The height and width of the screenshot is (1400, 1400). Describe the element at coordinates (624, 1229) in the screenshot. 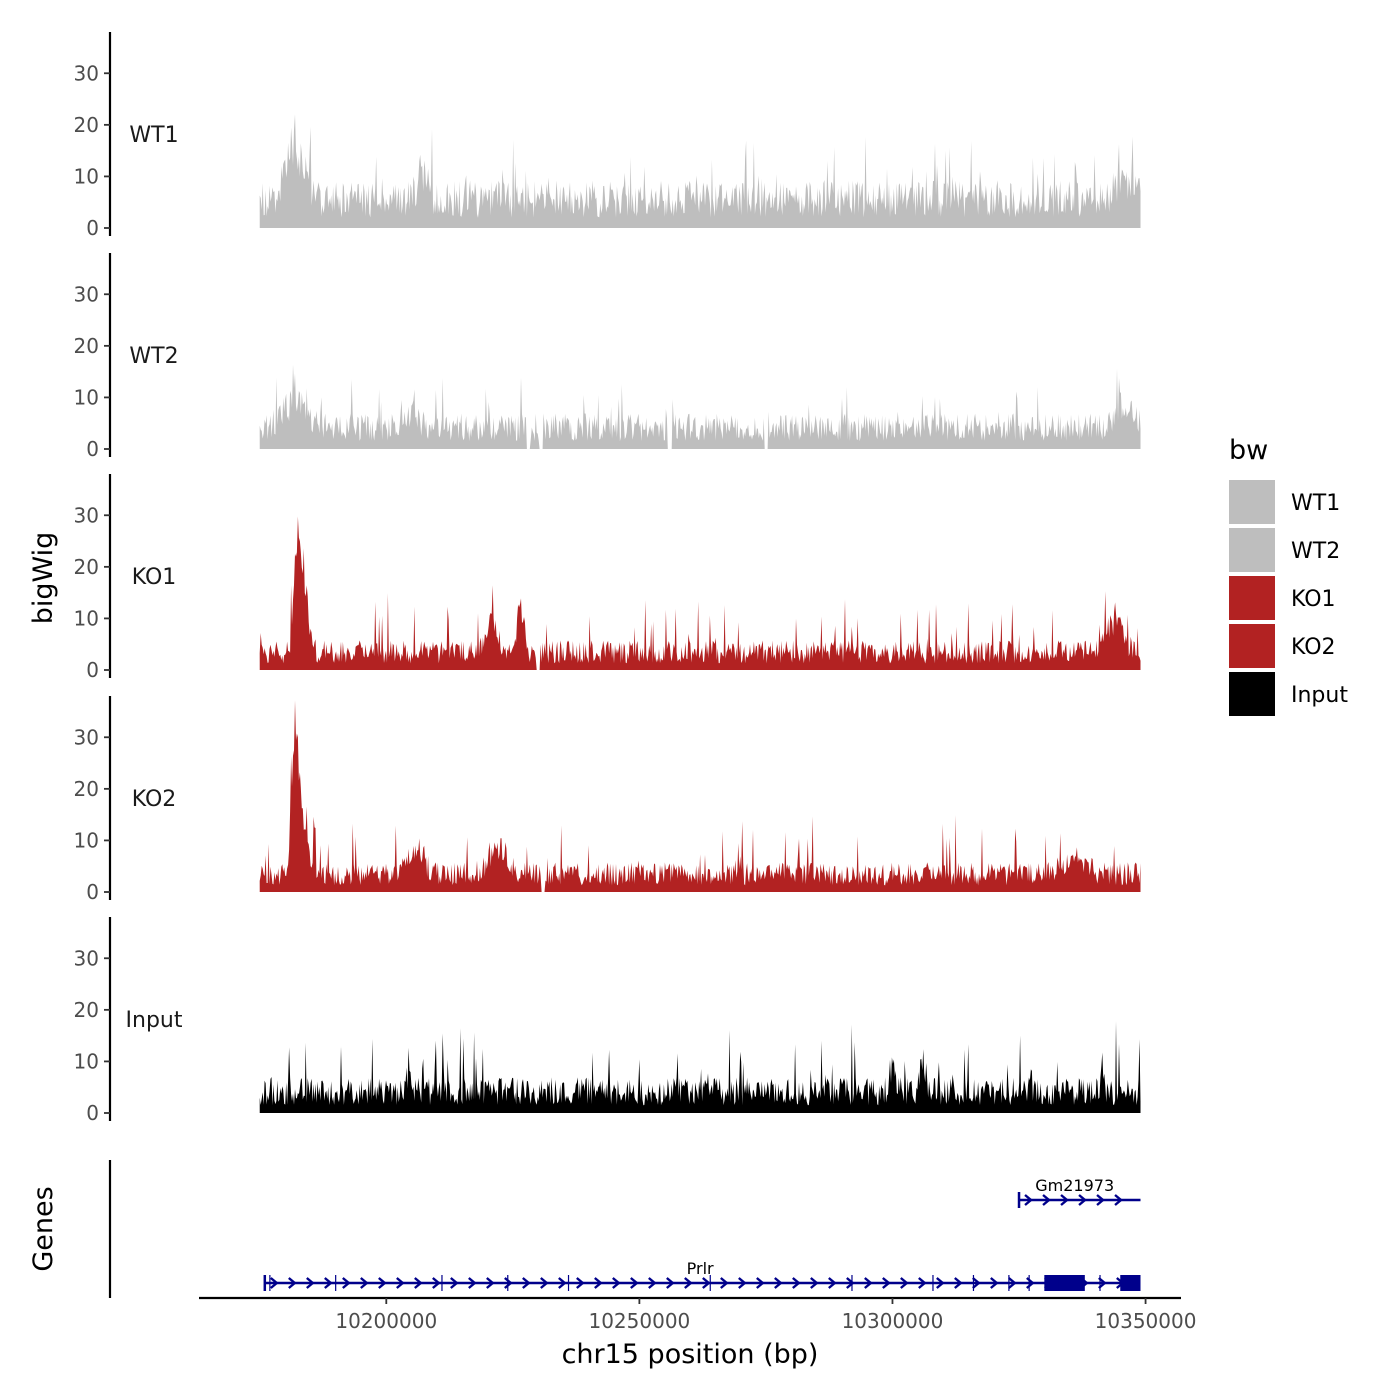

I see `genes-panel: Gm21973 Prlr` at that location.